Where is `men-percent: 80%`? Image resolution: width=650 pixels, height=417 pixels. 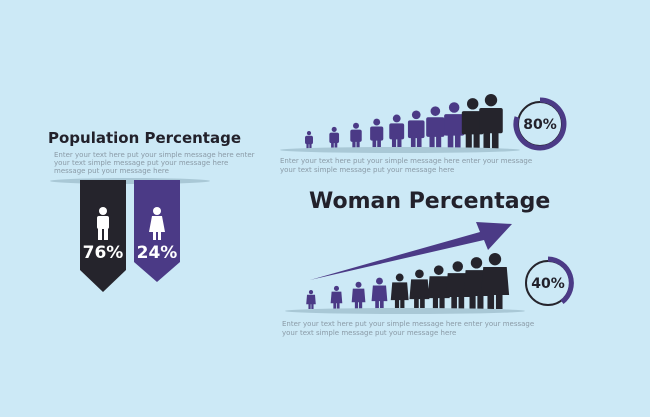 men-percent: 80% is located at coordinates (540, 125).